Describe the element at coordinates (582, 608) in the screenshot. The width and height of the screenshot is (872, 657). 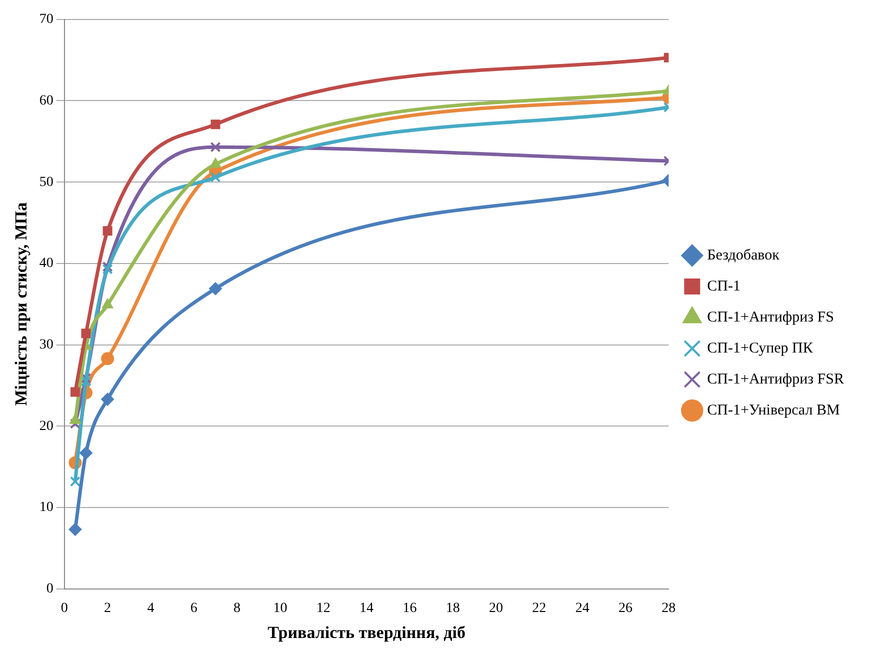
I see `x-tick-label: 24` at that location.